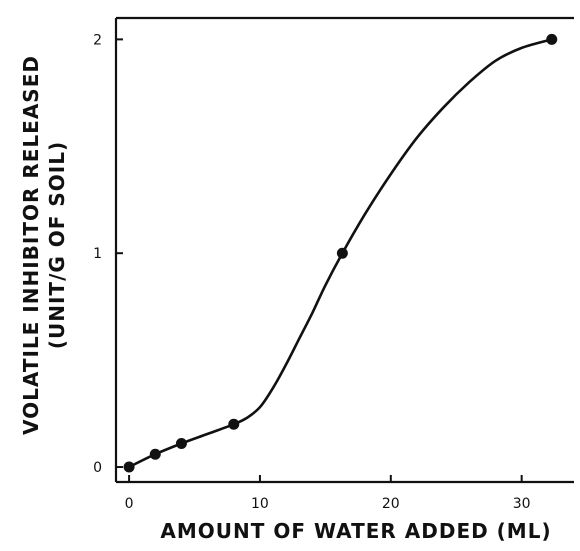  Describe the element at coordinates (97, 468) in the screenshot. I see `y-tick-label: 0` at that location.